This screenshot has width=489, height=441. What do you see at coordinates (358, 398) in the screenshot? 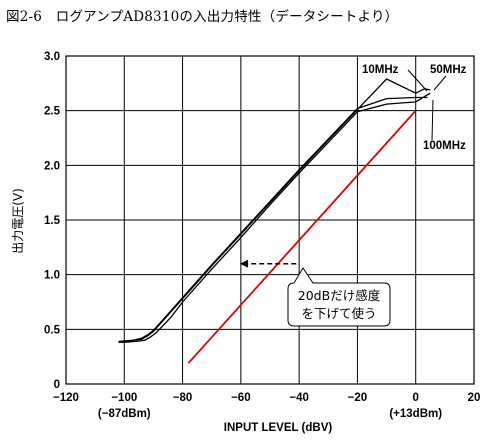
I see `x-tick-label: −20` at bounding box center [358, 398].